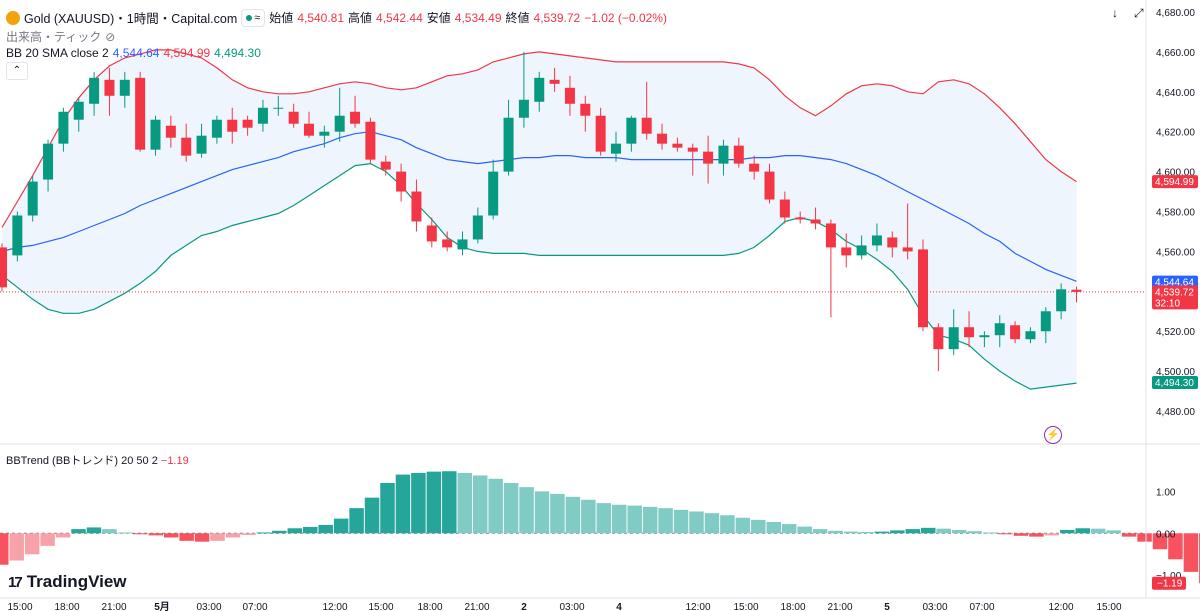 This screenshot has width=1200, height=611. What do you see at coordinates (174, 461) in the screenshot?
I see `bbtrend-value: −1.19` at bounding box center [174, 461].